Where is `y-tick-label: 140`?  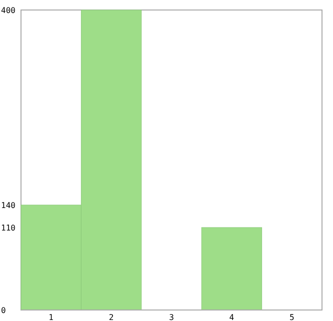
y-tick-label: 140 is located at coordinates (8, 205).